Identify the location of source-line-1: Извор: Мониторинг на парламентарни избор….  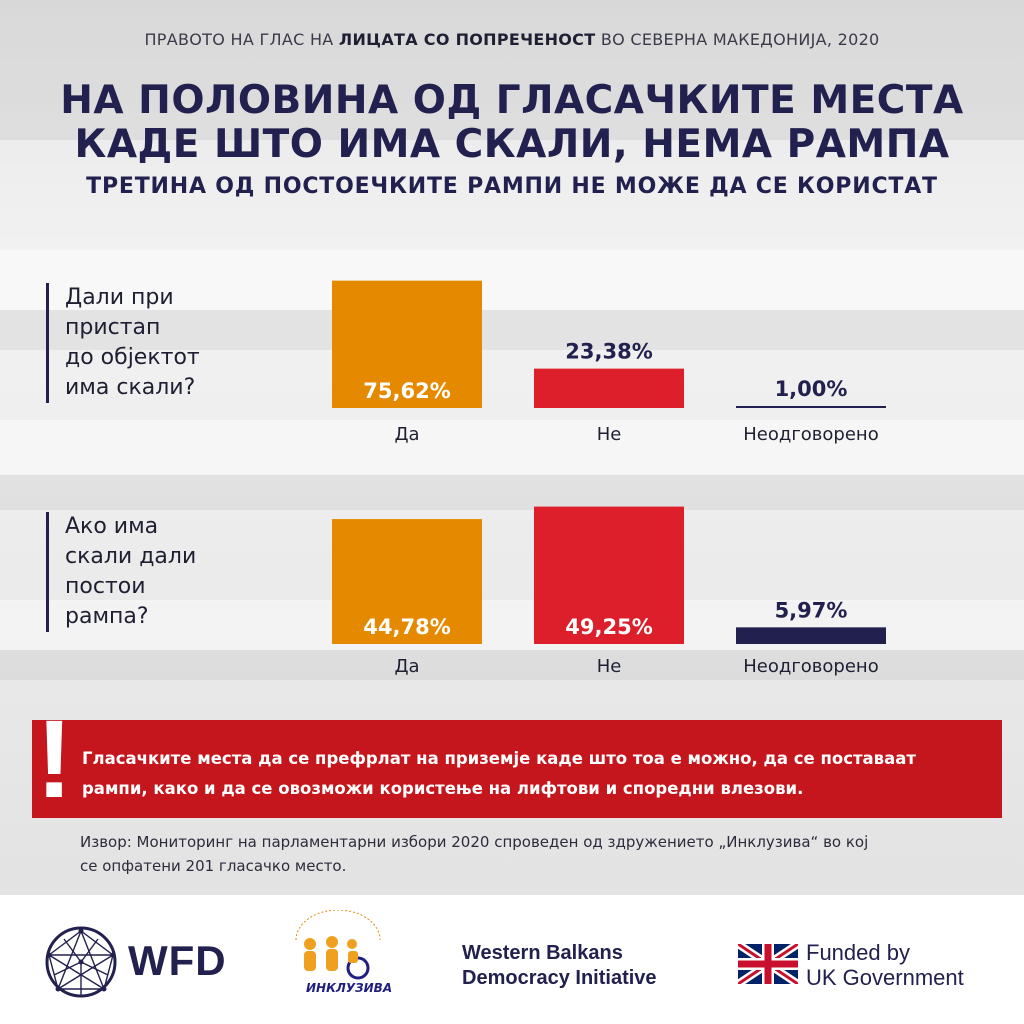
(474, 842).